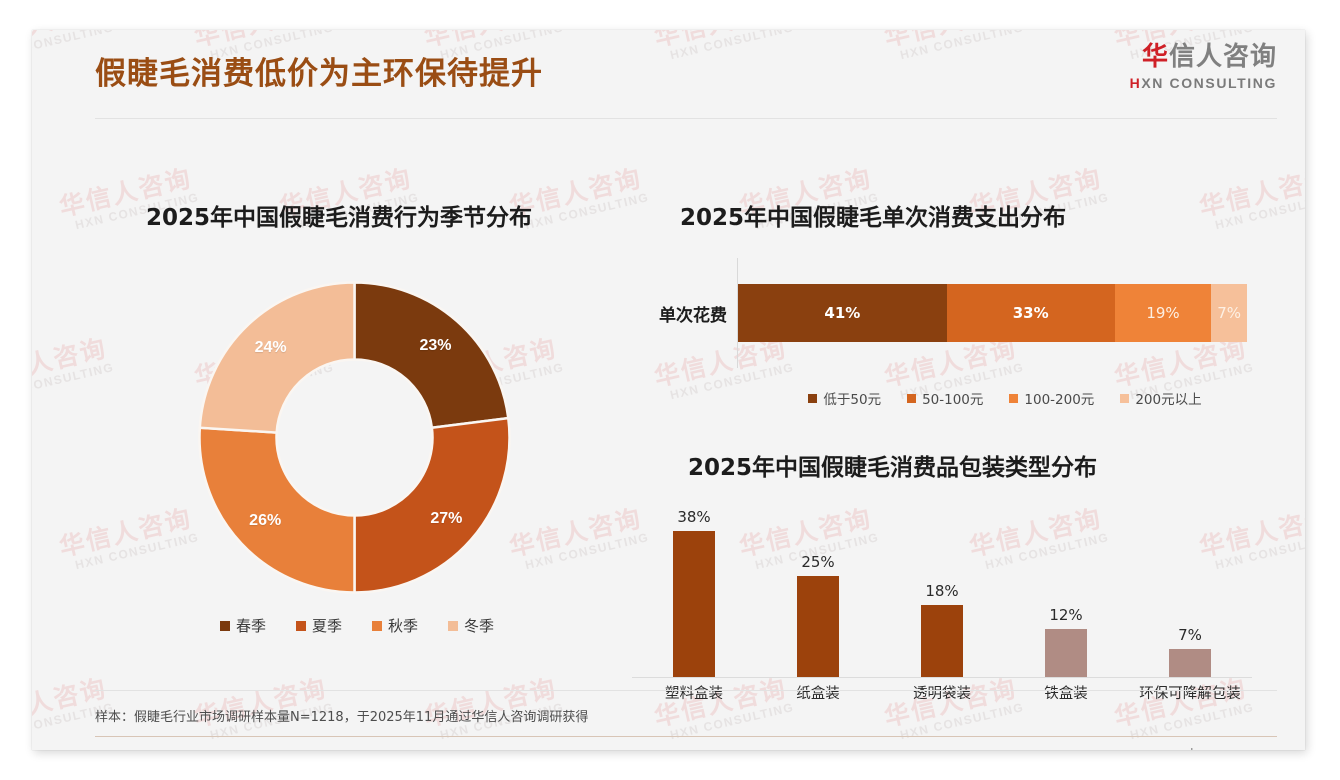  I want to click on season-legend-item: 夏季, so click(318, 625).